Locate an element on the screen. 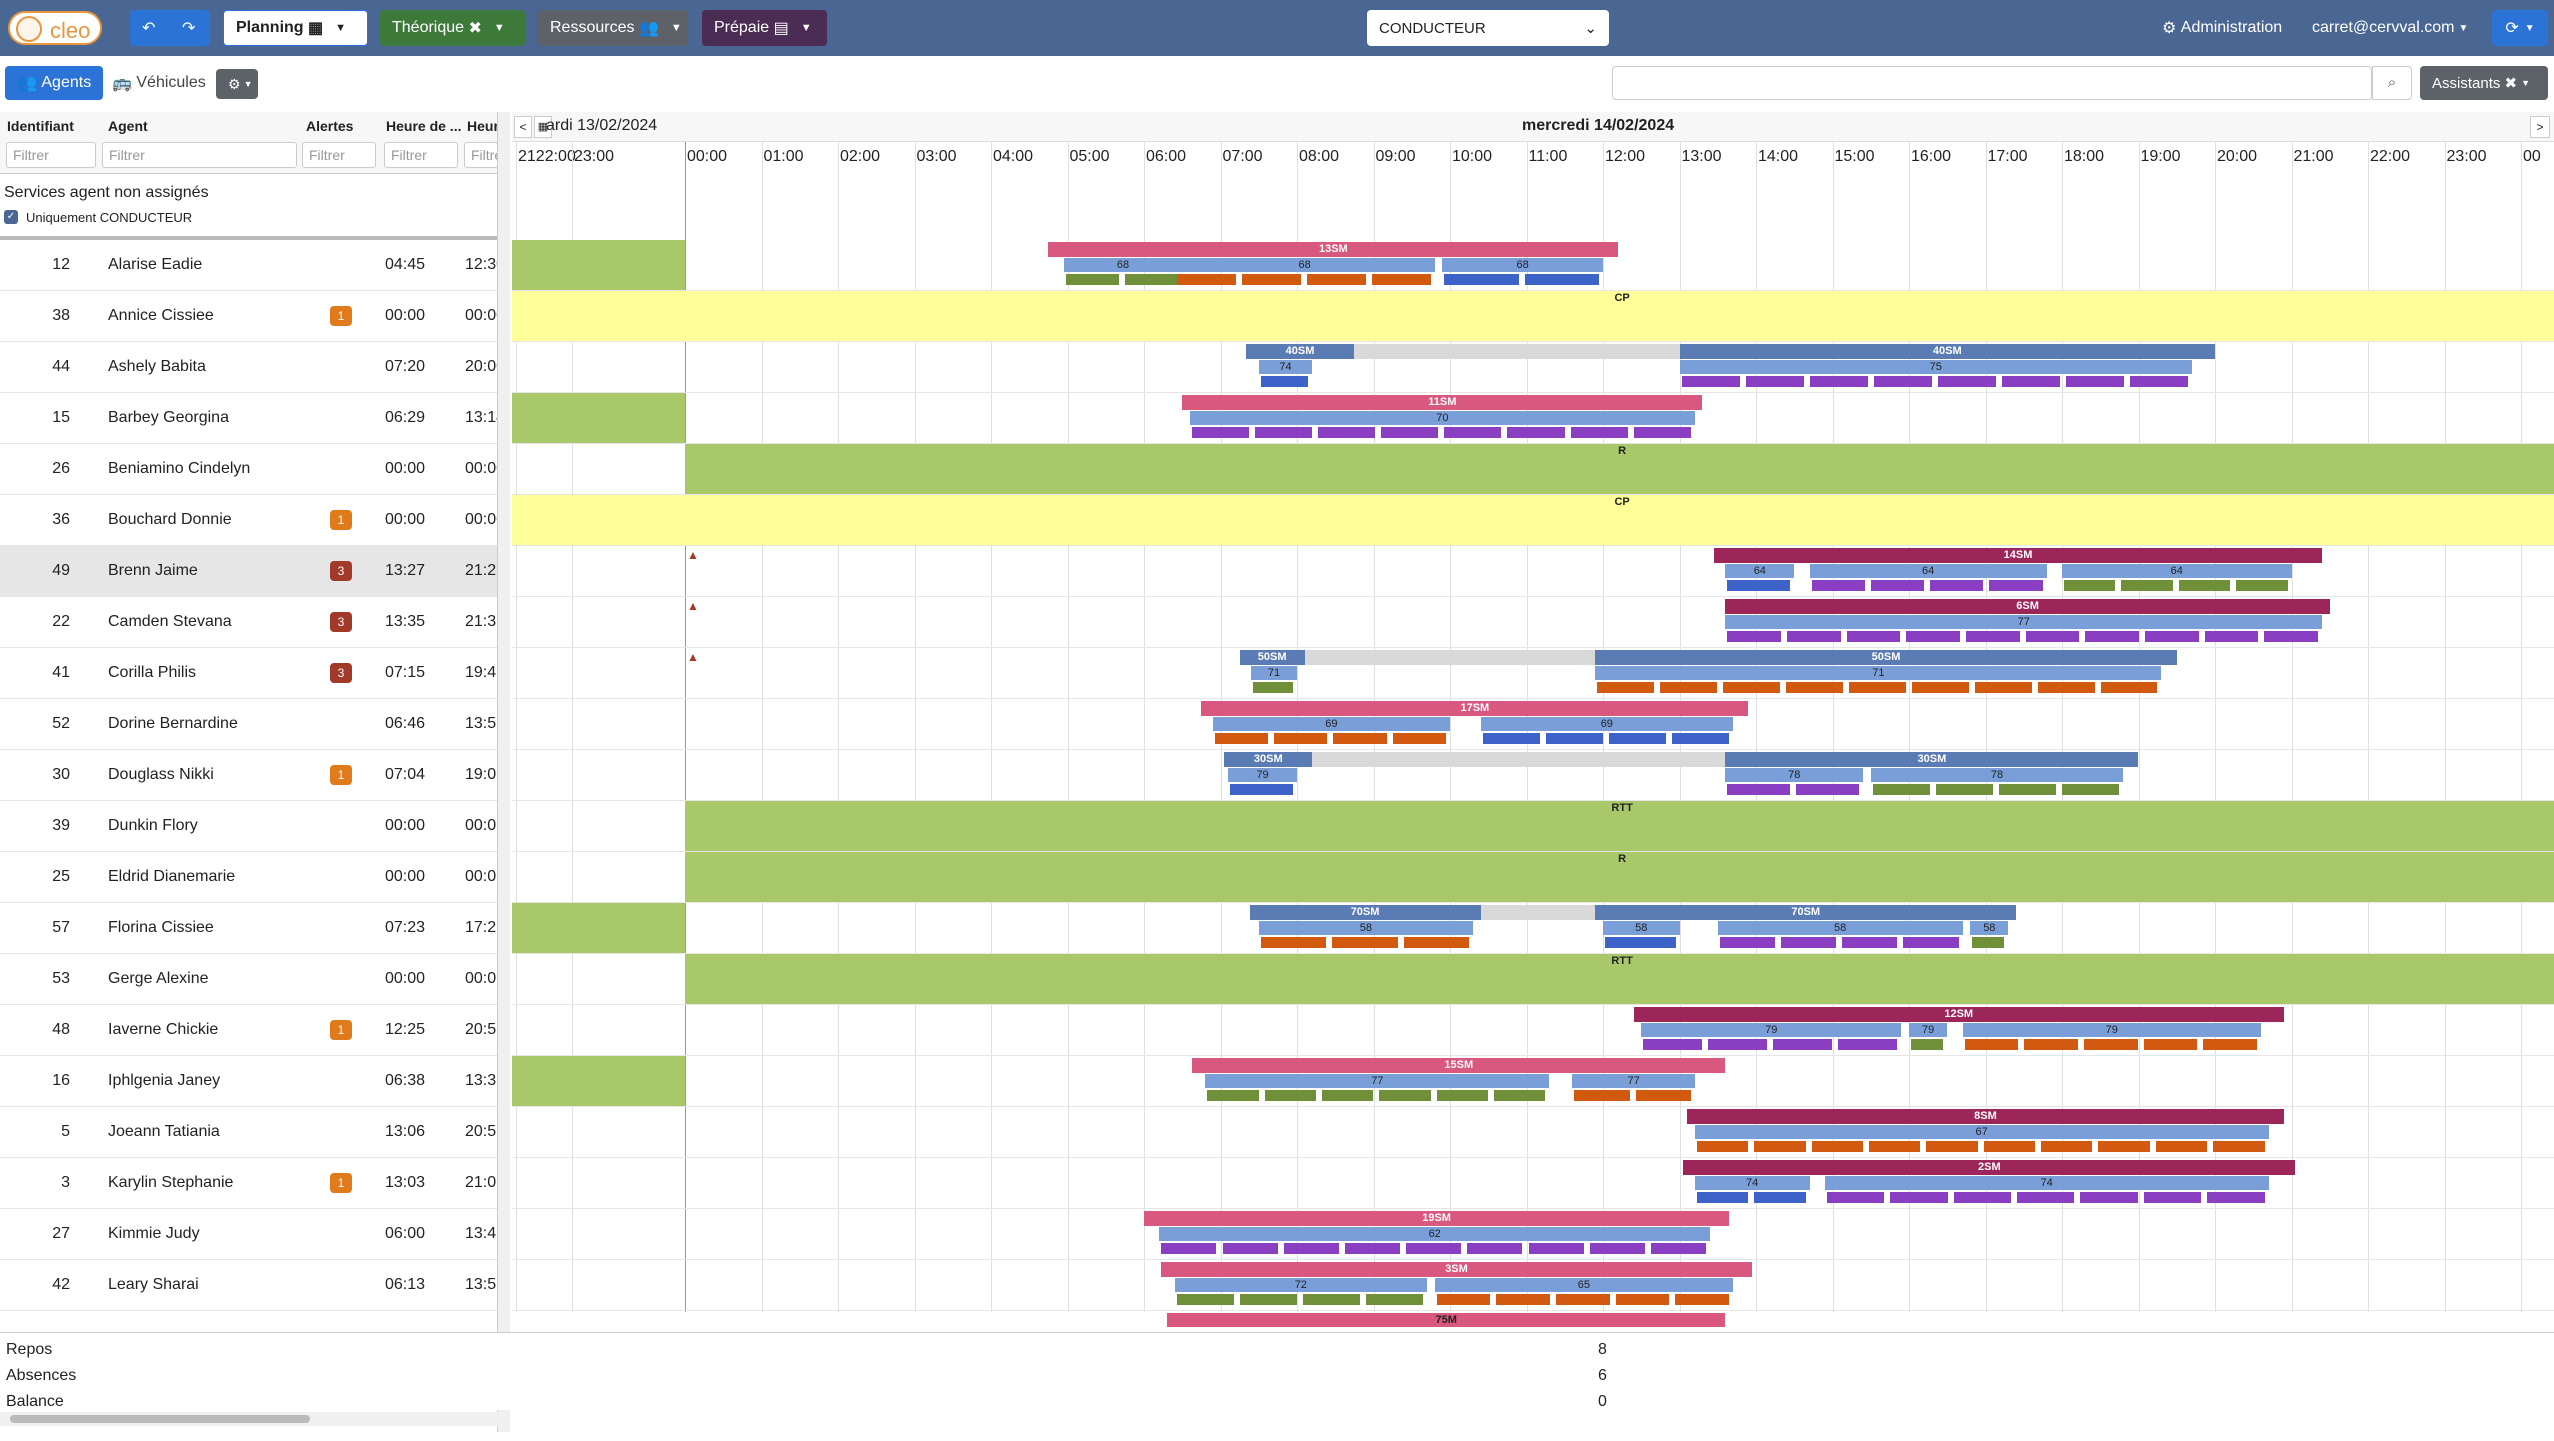  undo-button: ↶ is located at coordinates (150, 28).